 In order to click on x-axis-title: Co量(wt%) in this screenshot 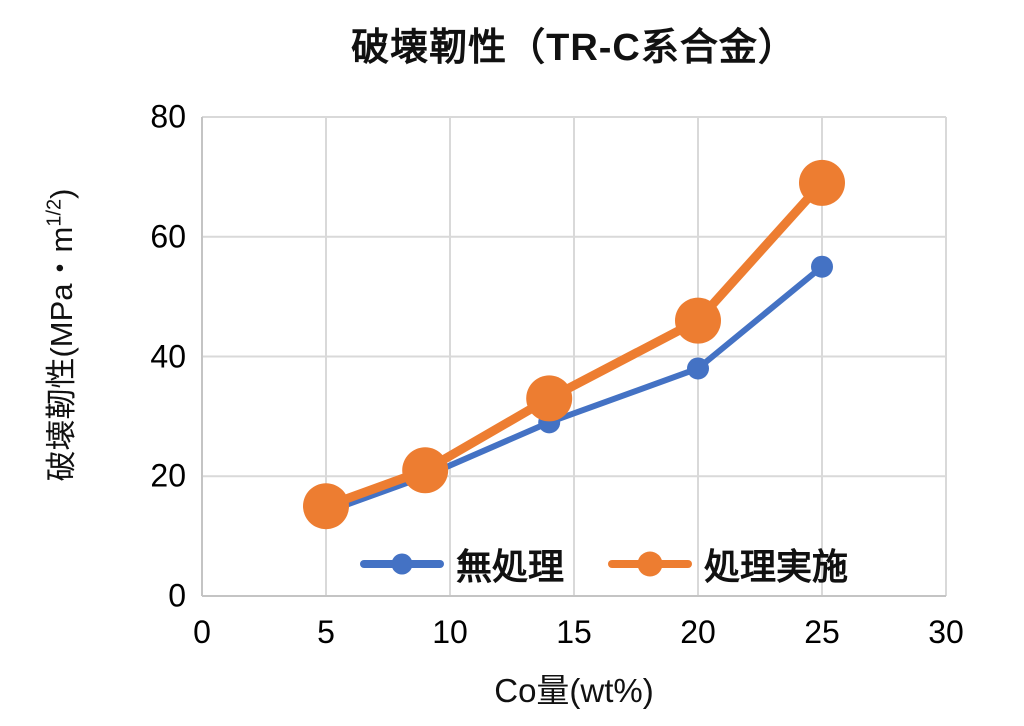, I will do `click(574, 690)`.